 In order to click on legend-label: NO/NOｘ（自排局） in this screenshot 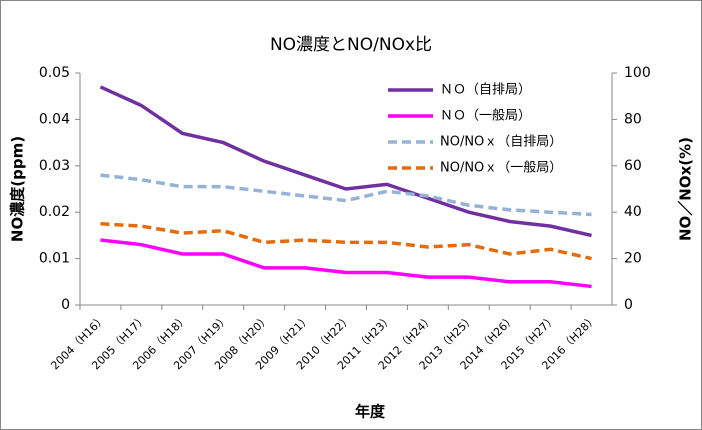, I will do `click(501, 142)`.